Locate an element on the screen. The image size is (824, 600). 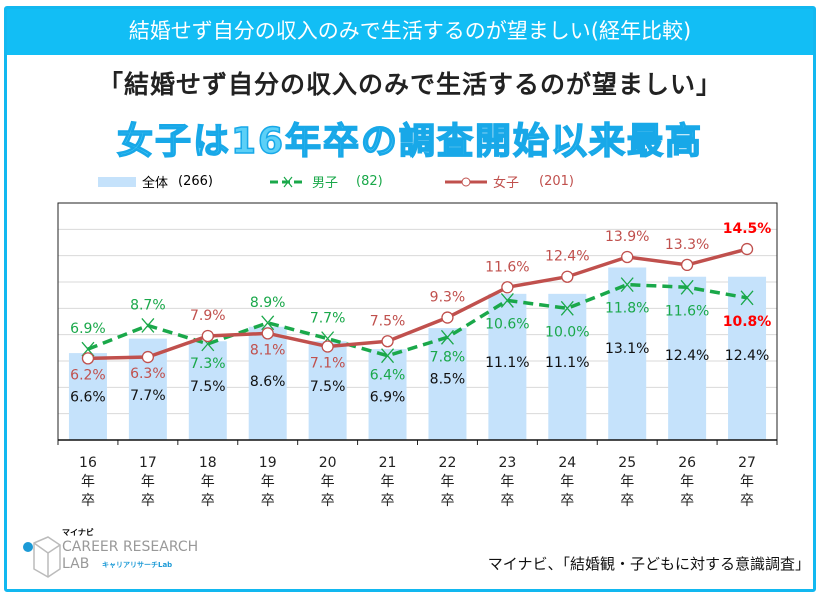
headline: 女子は16年卒の調査開始以来最高 is located at coordinates (410, 141).